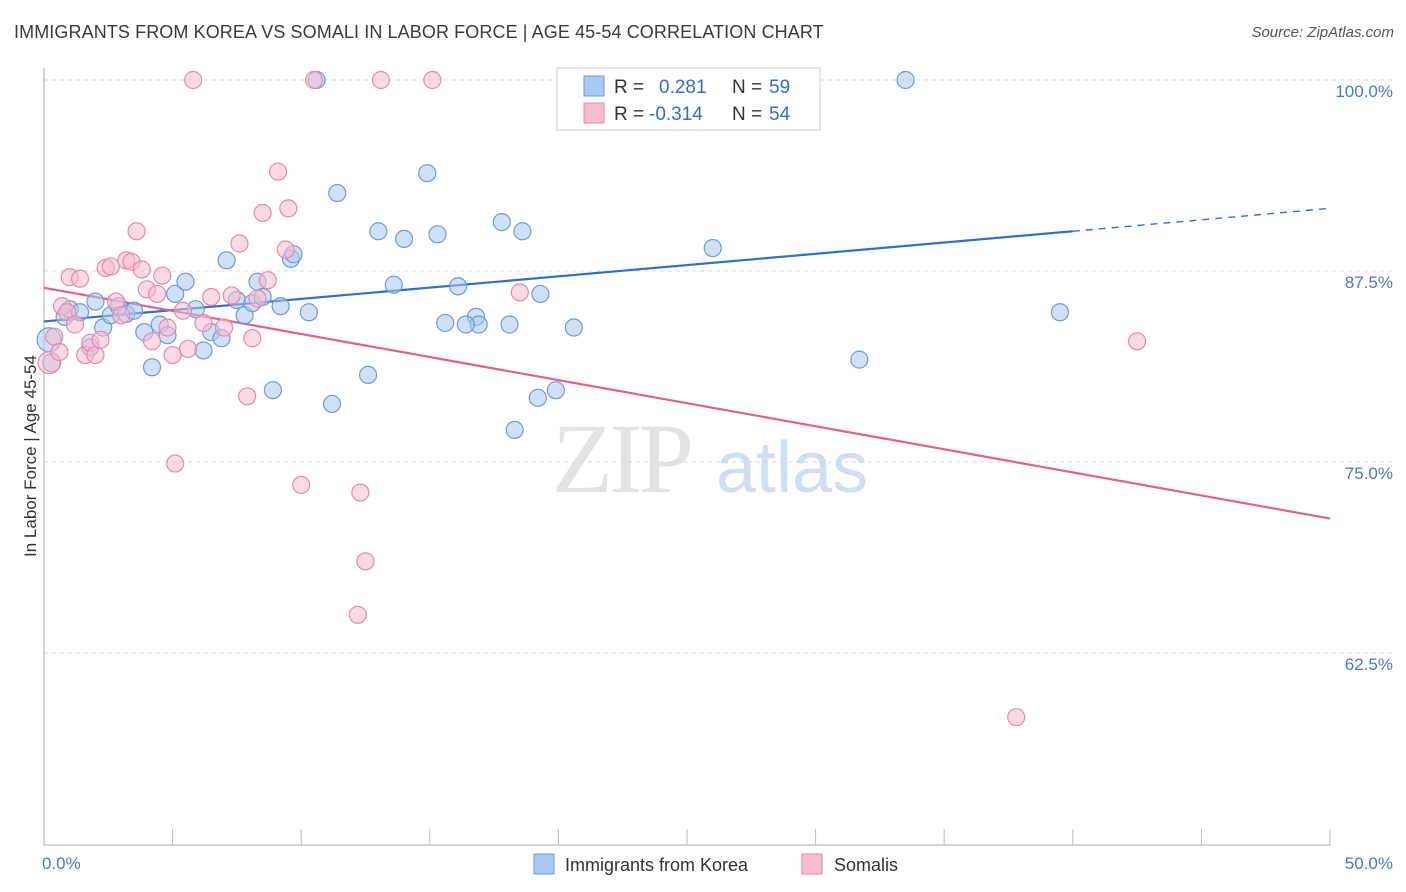 The width and height of the screenshot is (1406, 892). What do you see at coordinates (544, 864) in the screenshot?
I see `bottom-swatch-korea` at bounding box center [544, 864].